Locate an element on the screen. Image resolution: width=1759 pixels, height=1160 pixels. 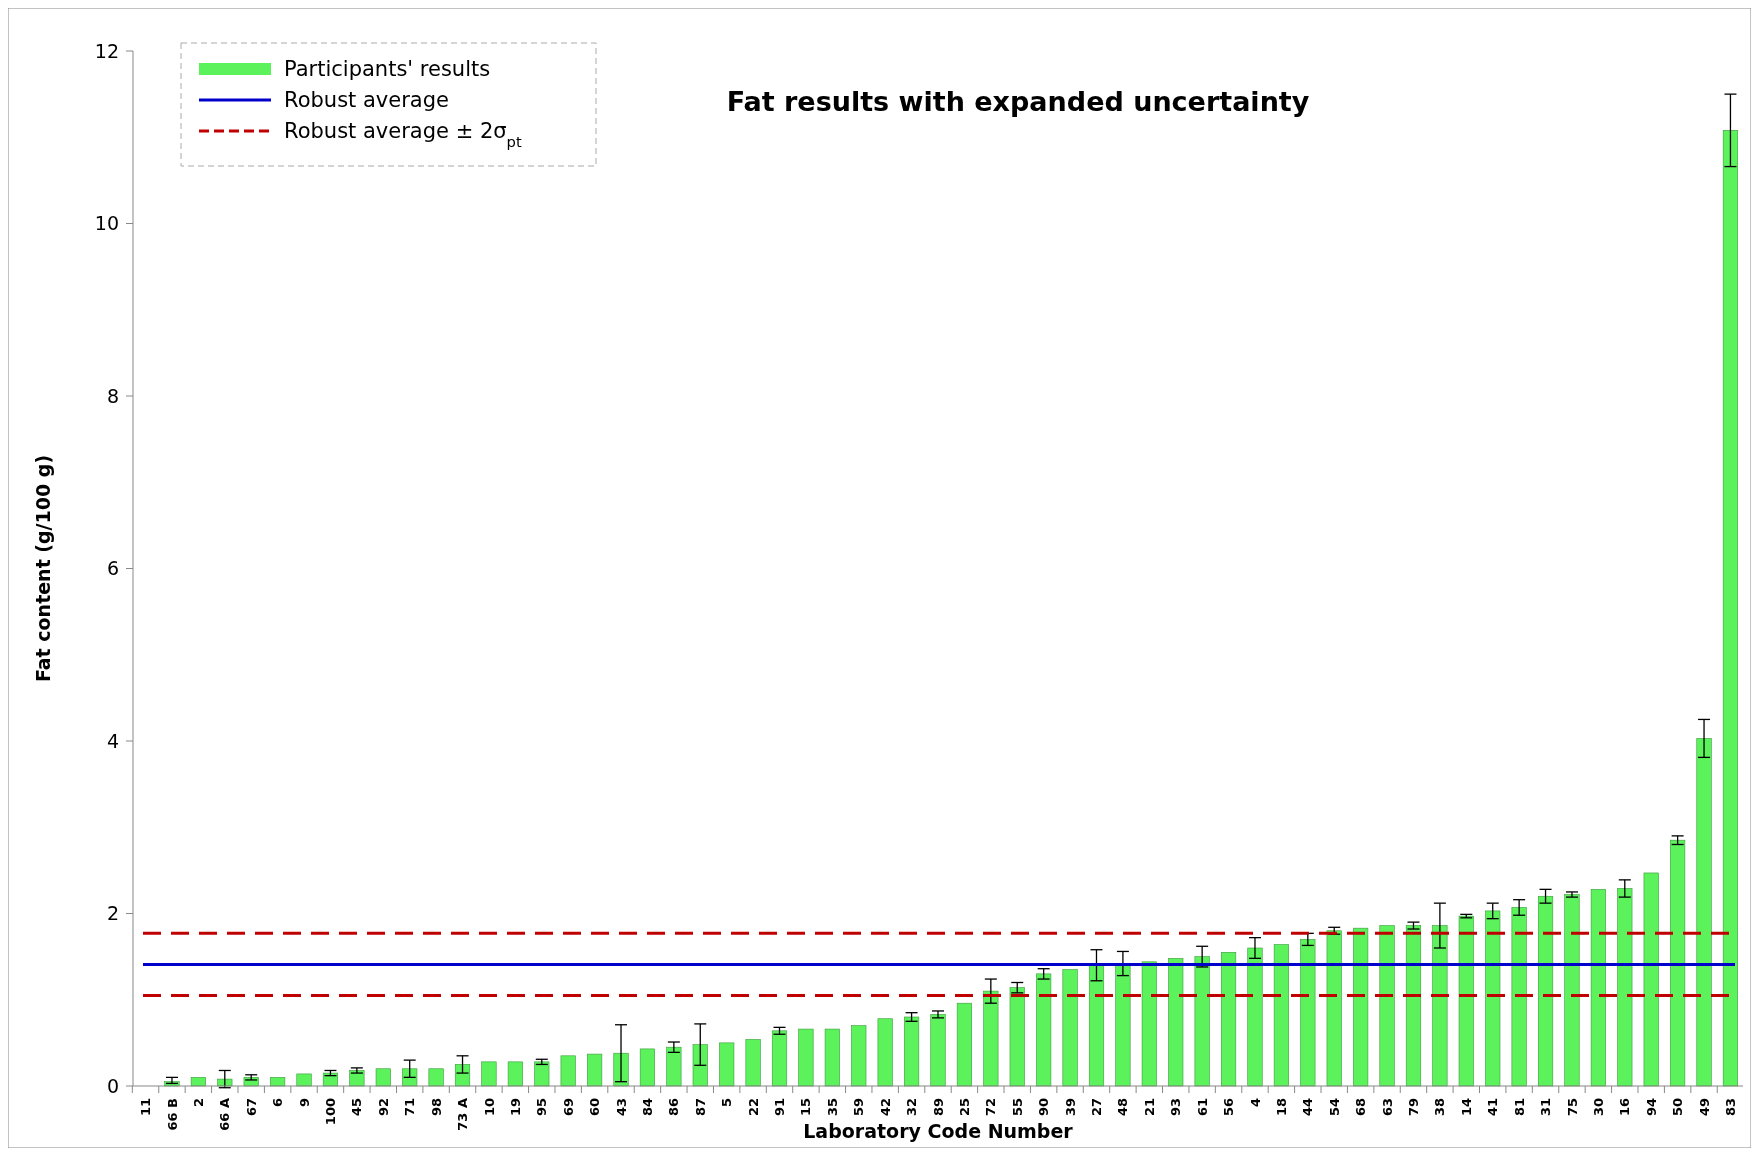
x-tick-label: 54 is located at coordinates (1334, 1107).